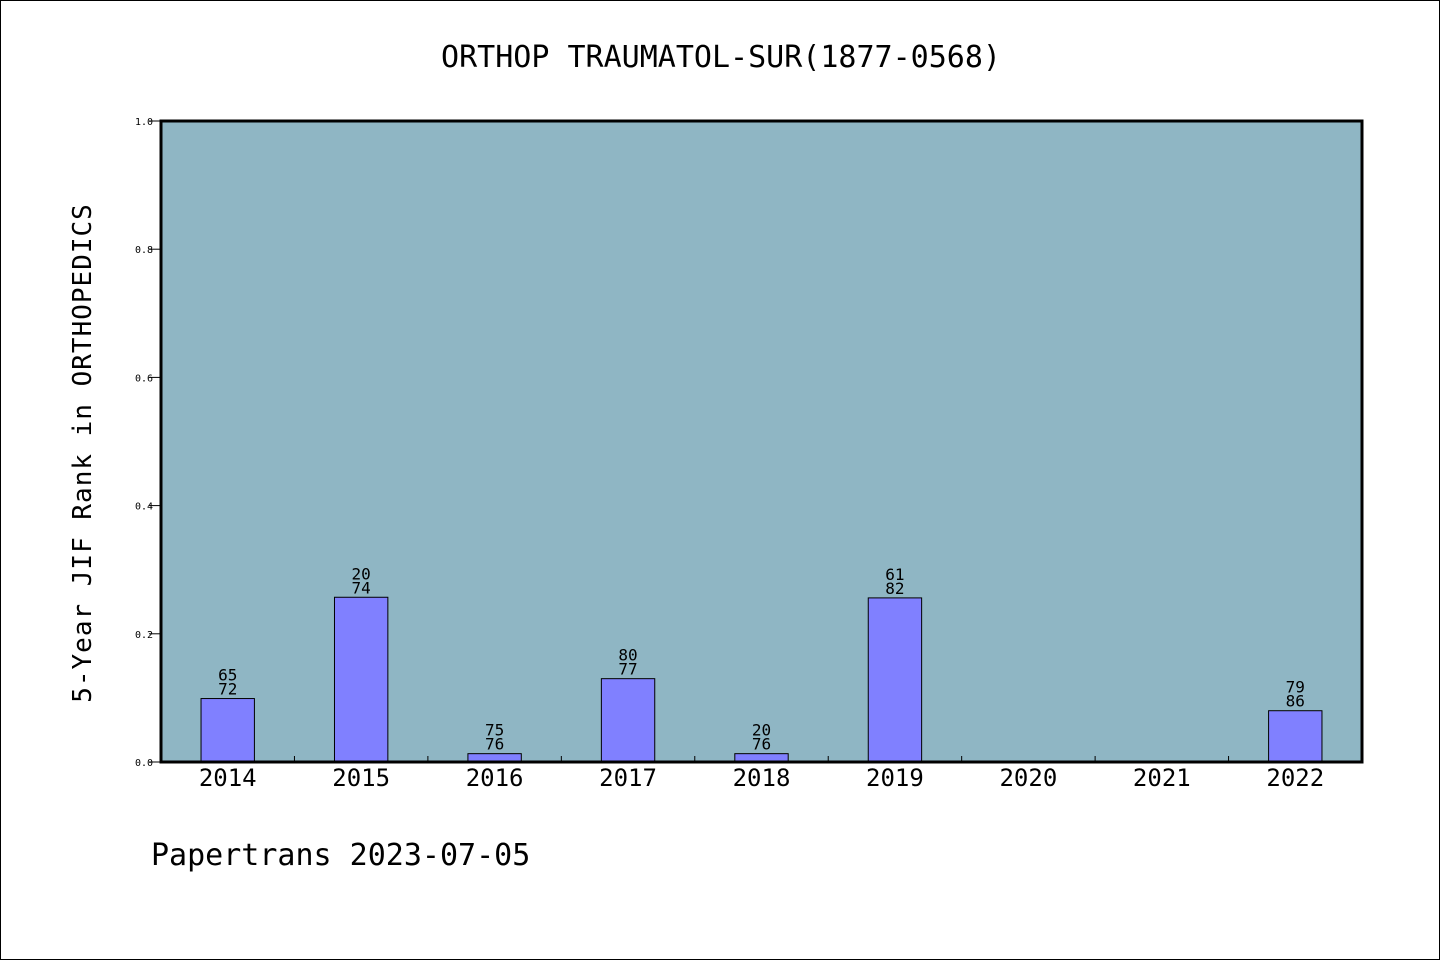 The width and height of the screenshot is (1440, 961). What do you see at coordinates (1295, 701) in the screenshot?
I see `bar-label-total-2022: 86` at bounding box center [1295, 701].